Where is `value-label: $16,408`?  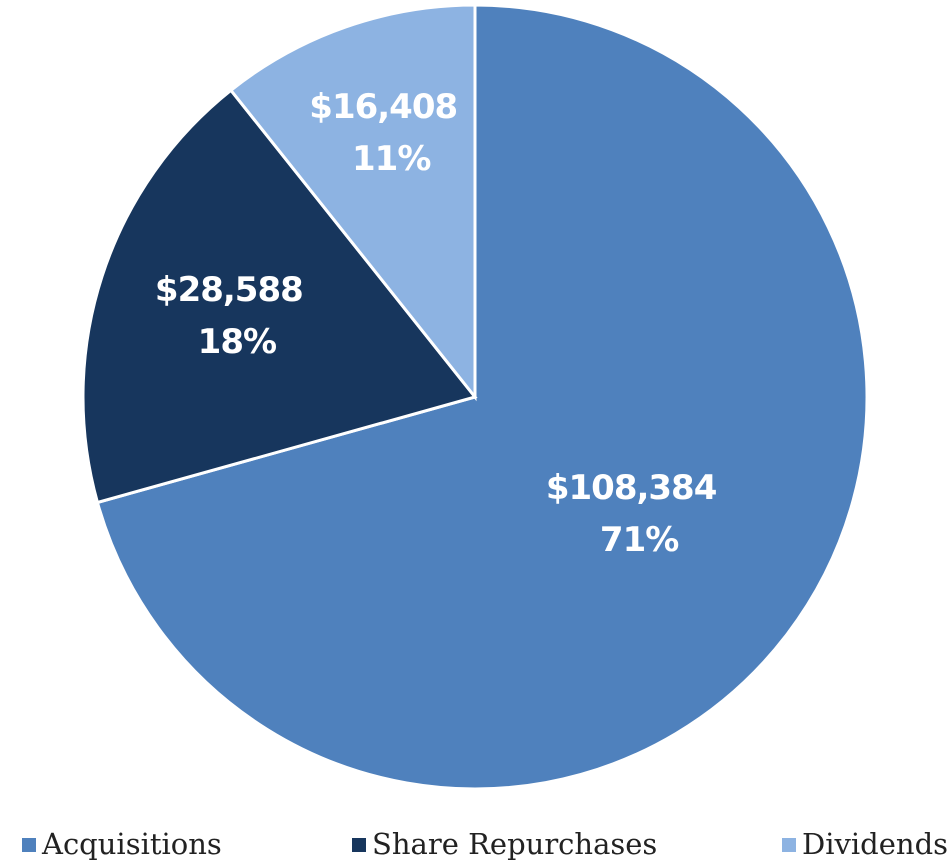
value-label: $16,408 is located at coordinates (383, 107).